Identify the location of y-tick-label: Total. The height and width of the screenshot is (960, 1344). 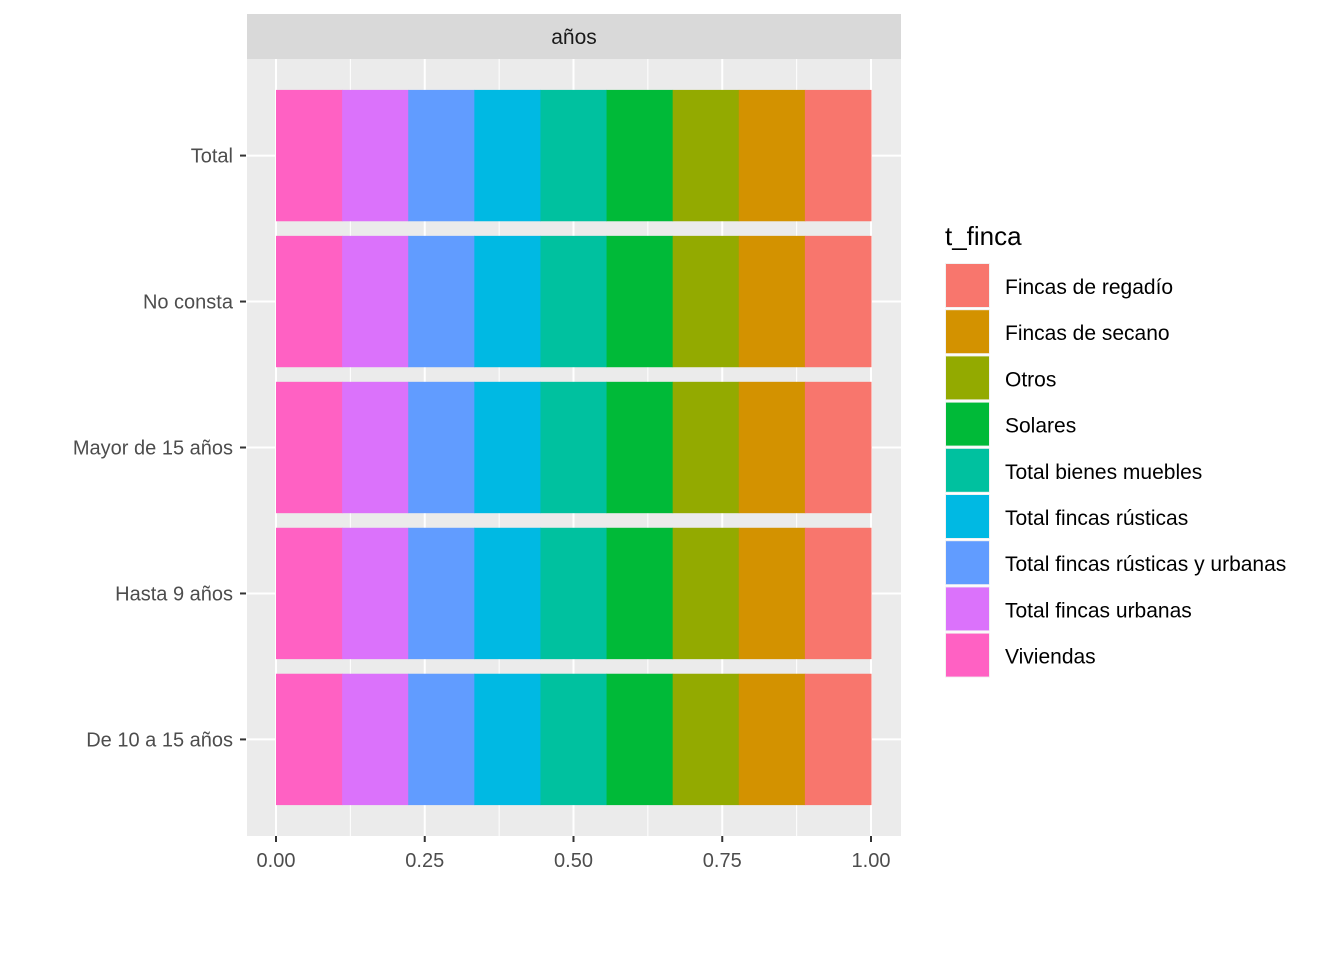
(212, 157).